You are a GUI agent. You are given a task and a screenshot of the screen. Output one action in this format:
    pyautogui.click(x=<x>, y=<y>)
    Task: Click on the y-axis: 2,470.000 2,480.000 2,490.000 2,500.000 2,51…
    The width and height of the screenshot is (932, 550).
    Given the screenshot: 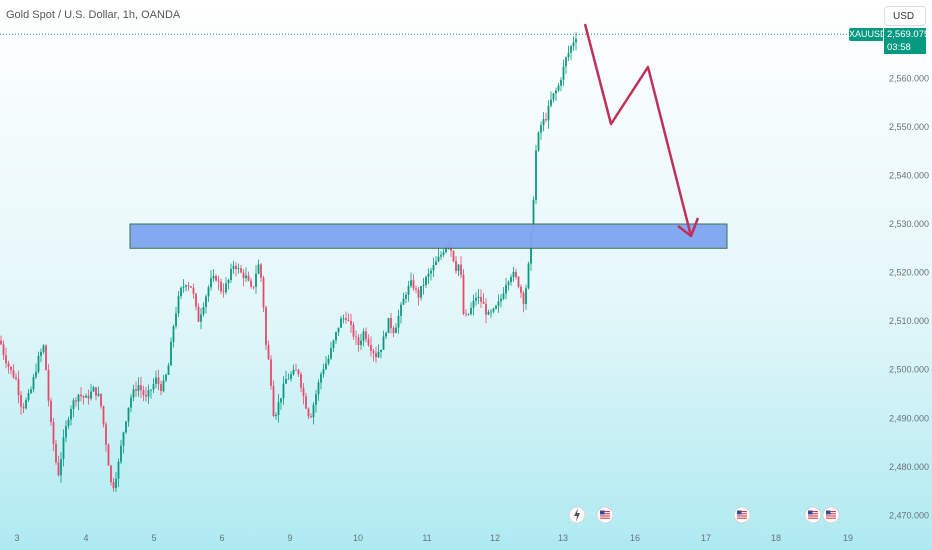 What is the action you would take?
    pyautogui.click(x=909, y=296)
    